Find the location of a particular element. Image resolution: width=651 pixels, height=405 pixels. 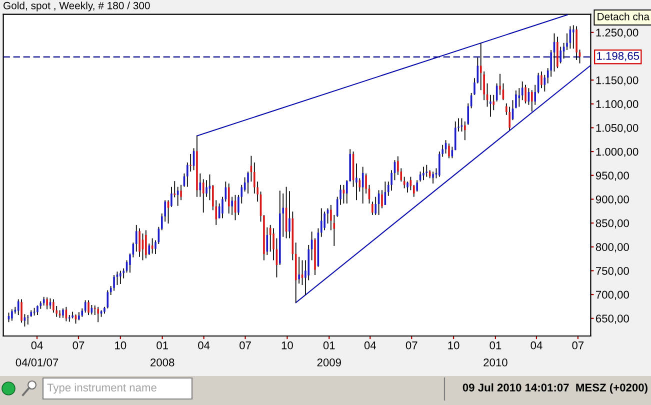

y-tick-label: 1.150,00 is located at coordinates (617, 81).